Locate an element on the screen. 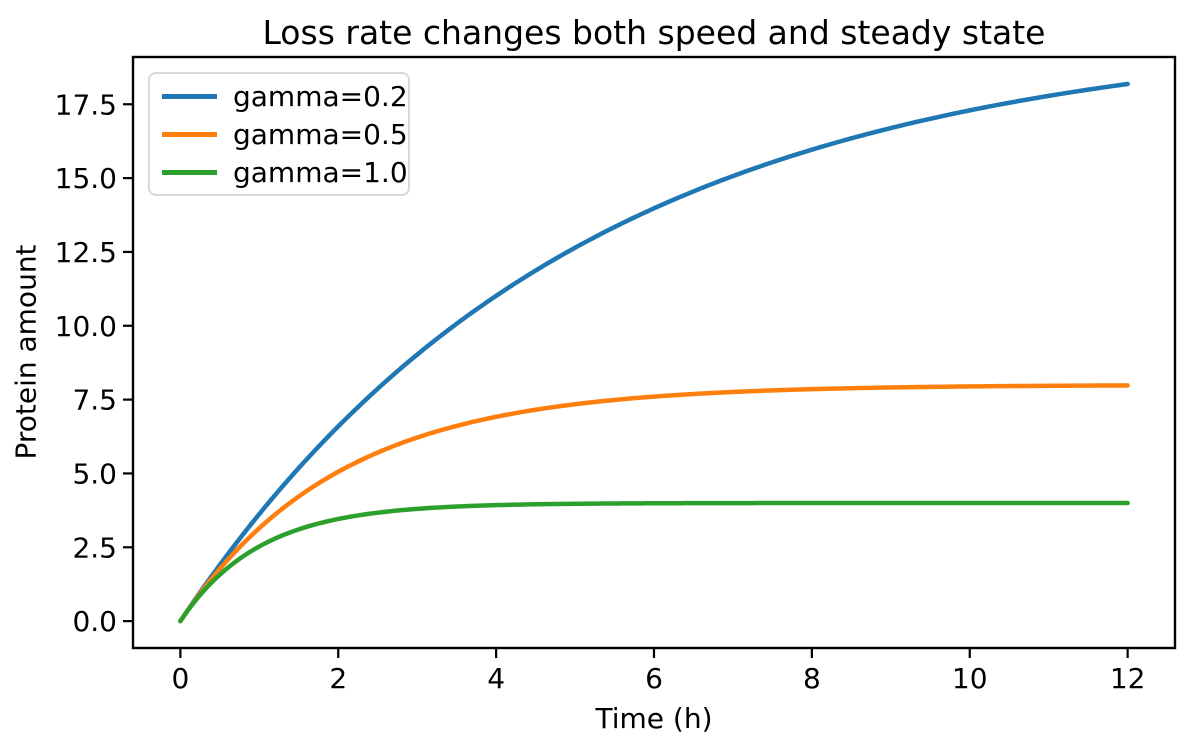  y-tick-label: 17.5 is located at coordinates (86, 104).